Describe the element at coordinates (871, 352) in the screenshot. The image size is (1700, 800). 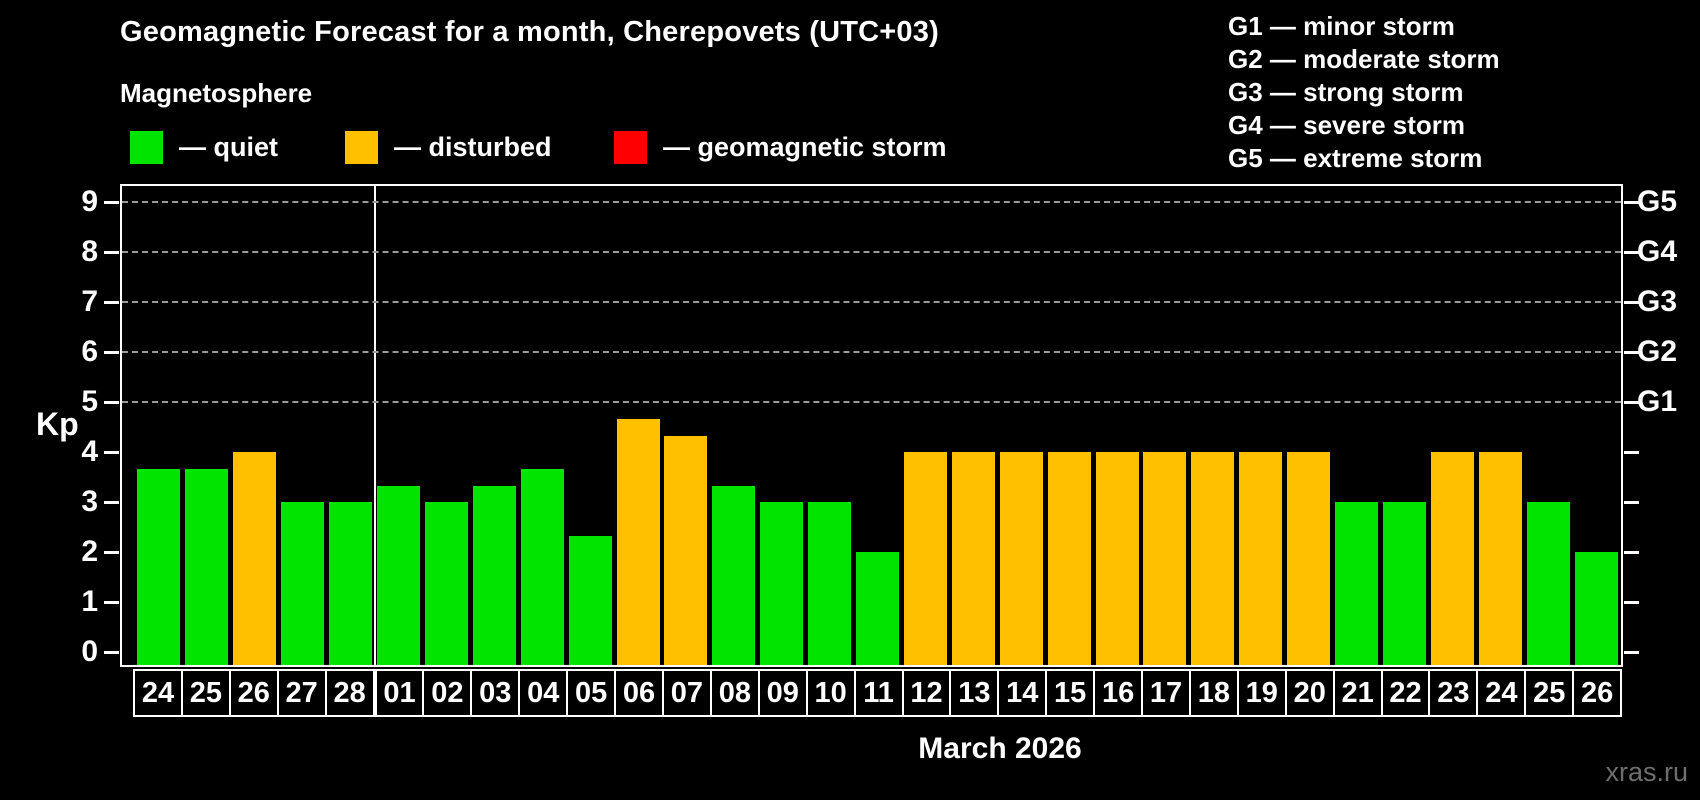
I see `gridline-kp6` at that location.